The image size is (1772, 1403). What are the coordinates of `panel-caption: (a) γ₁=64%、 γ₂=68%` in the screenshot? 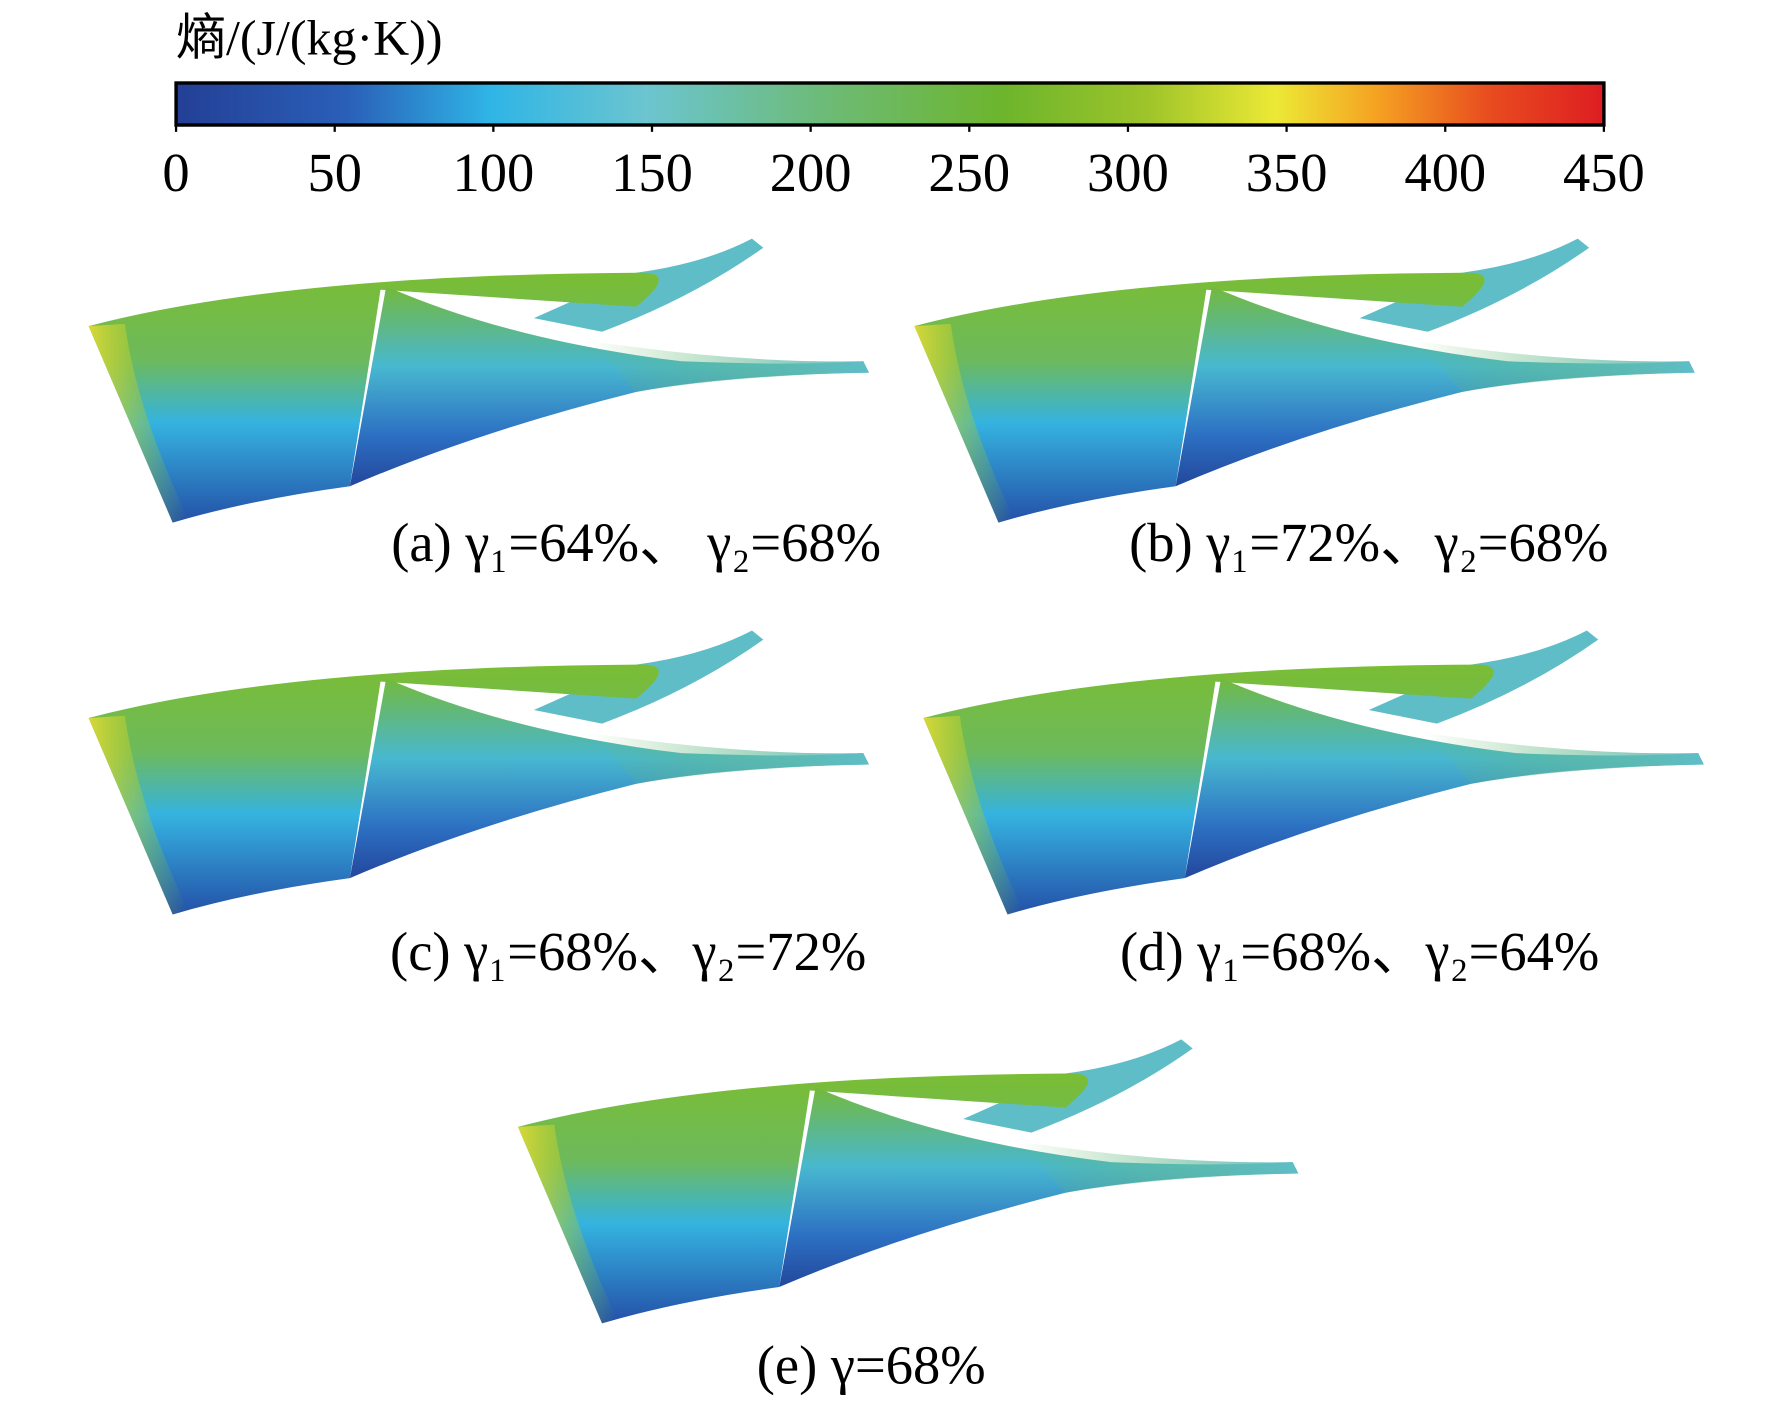 It's located at (636, 542).